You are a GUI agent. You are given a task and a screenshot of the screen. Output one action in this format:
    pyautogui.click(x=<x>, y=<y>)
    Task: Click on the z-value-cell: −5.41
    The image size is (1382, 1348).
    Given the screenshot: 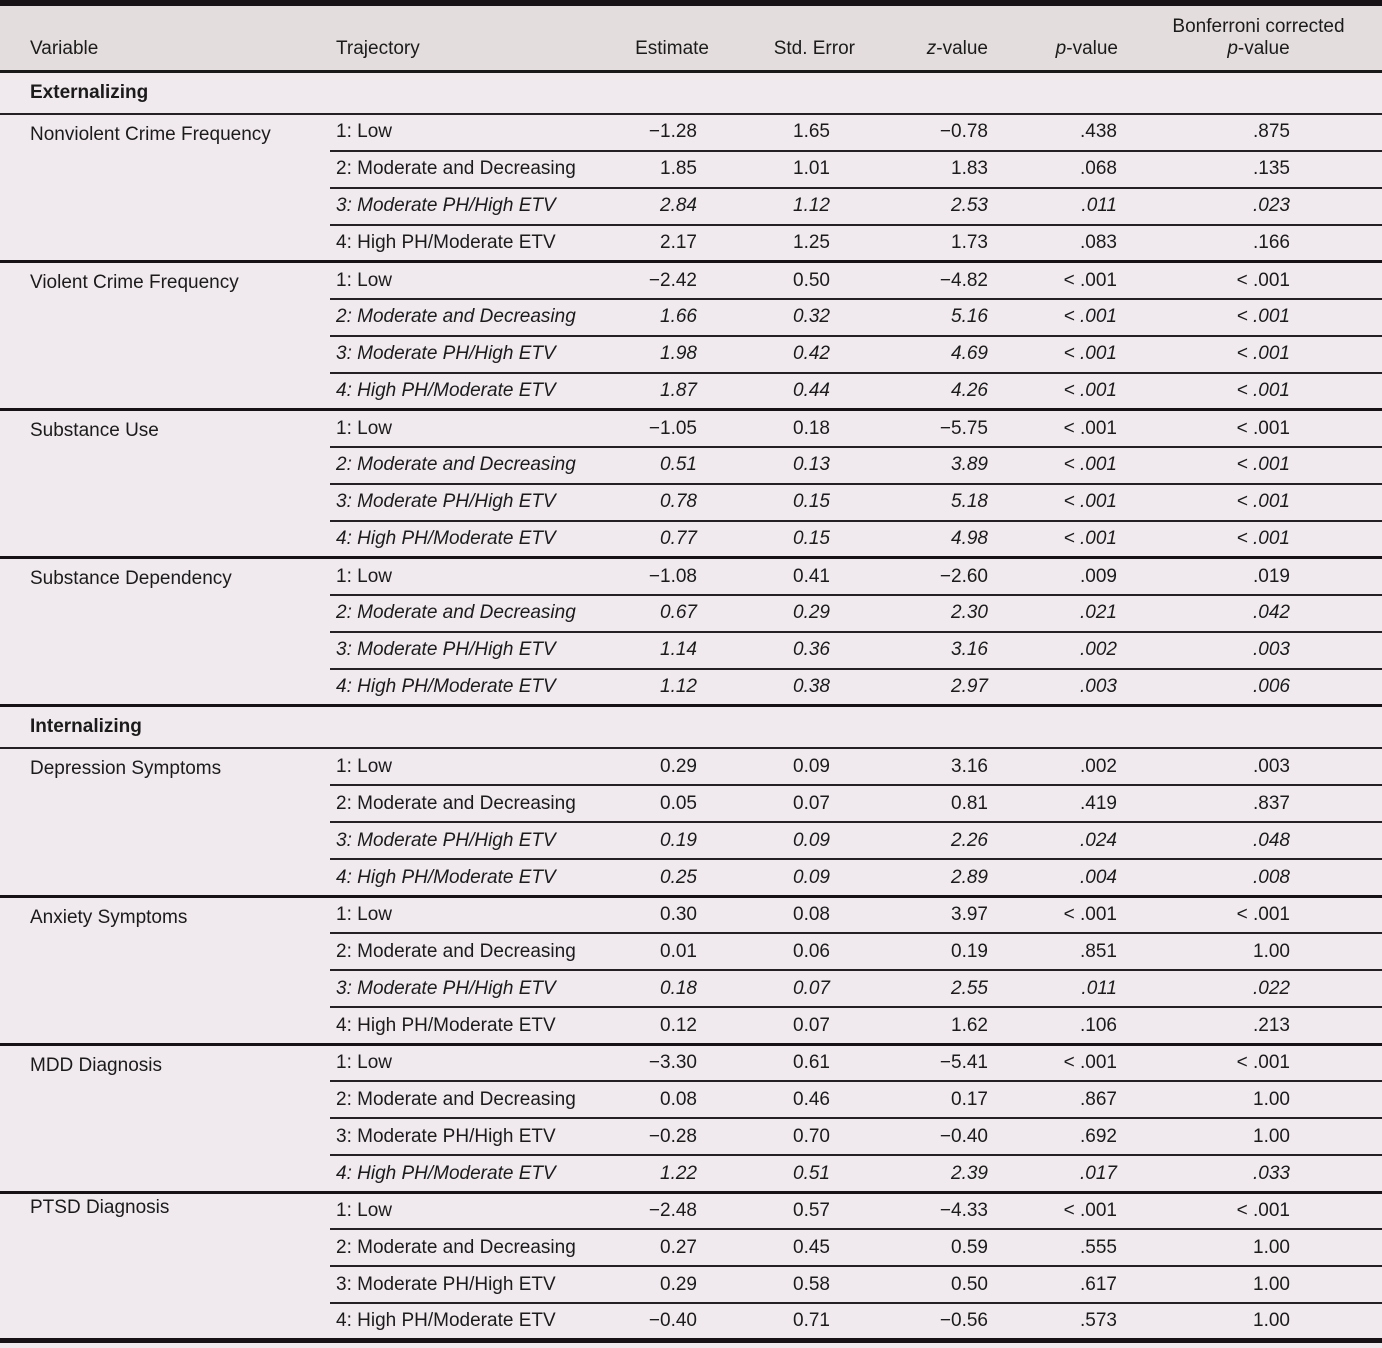 What is the action you would take?
    pyautogui.click(x=935, y=1063)
    